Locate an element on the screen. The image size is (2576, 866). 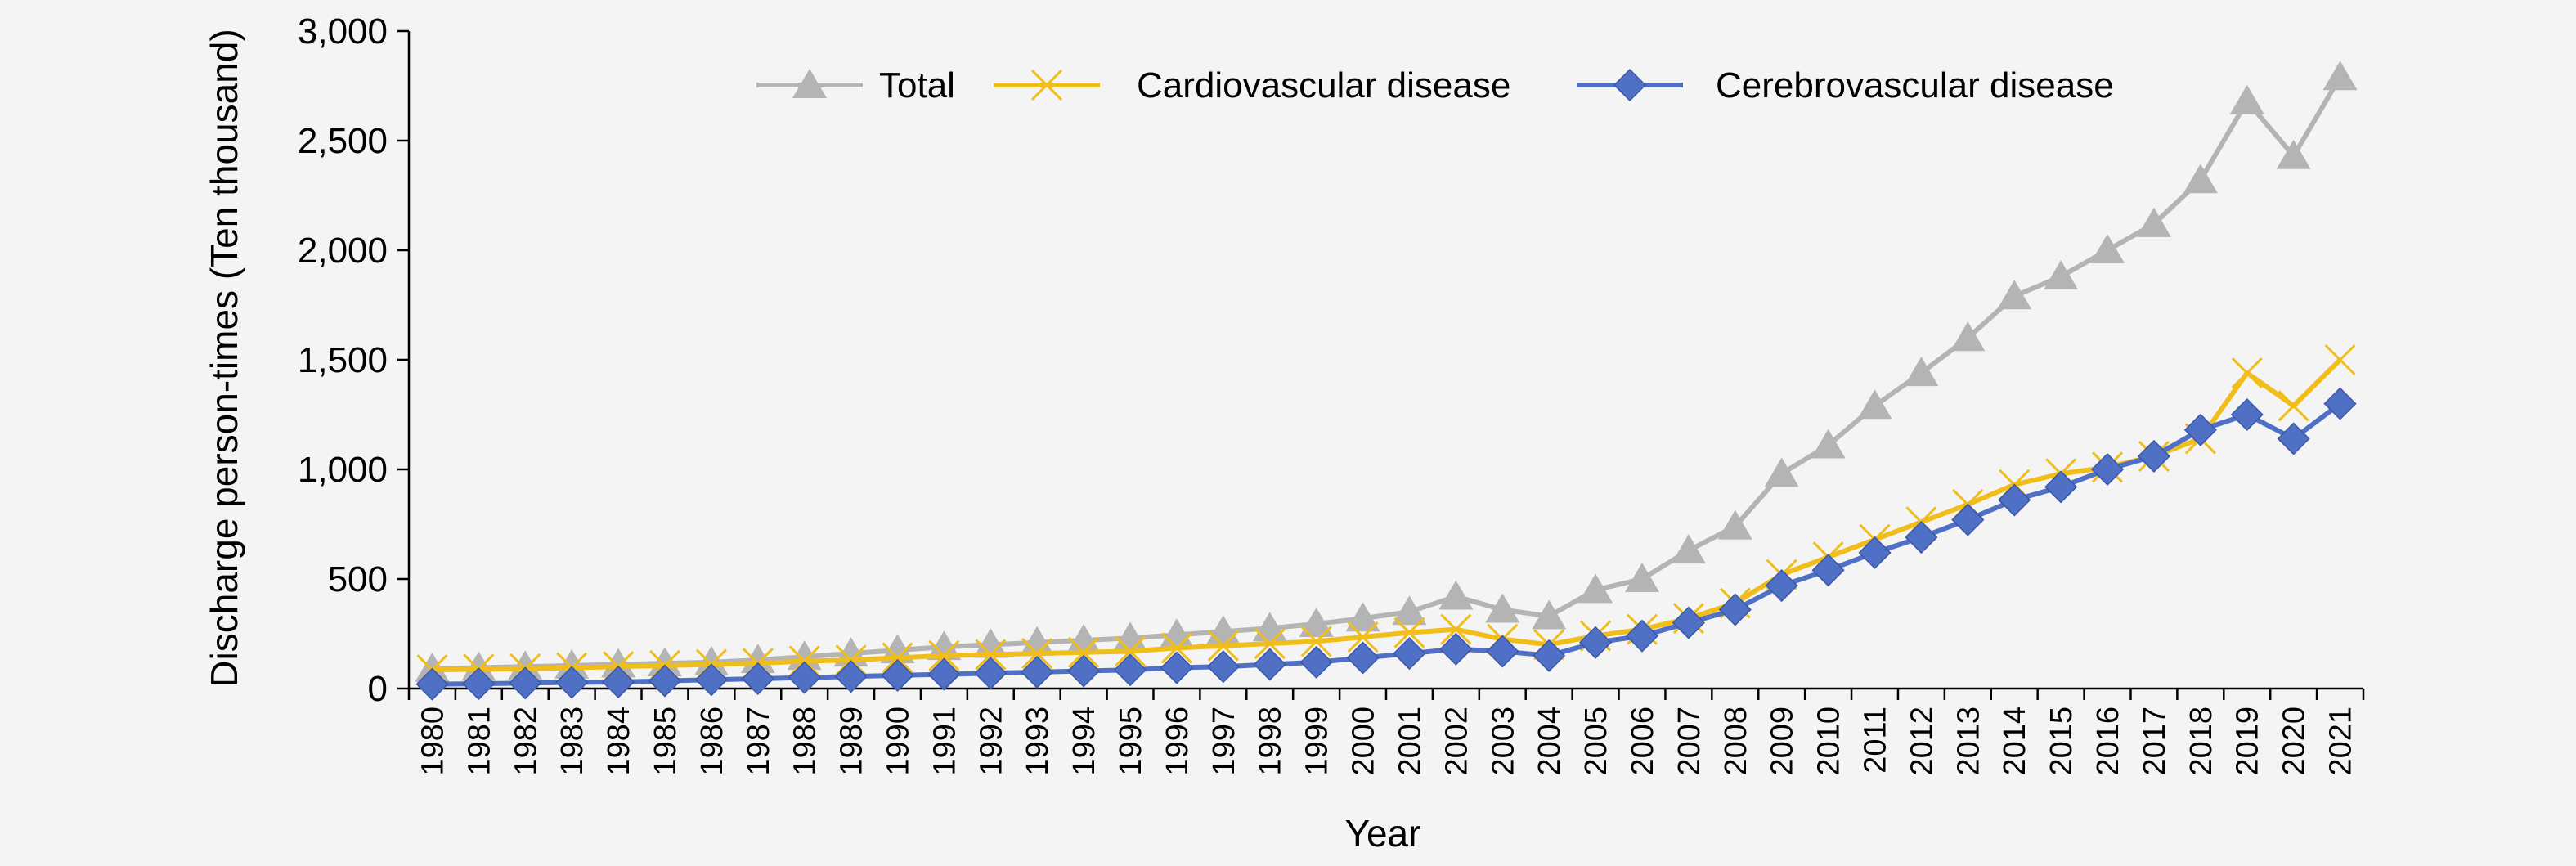
x-tick-label: 1987 is located at coordinates (759, 741).